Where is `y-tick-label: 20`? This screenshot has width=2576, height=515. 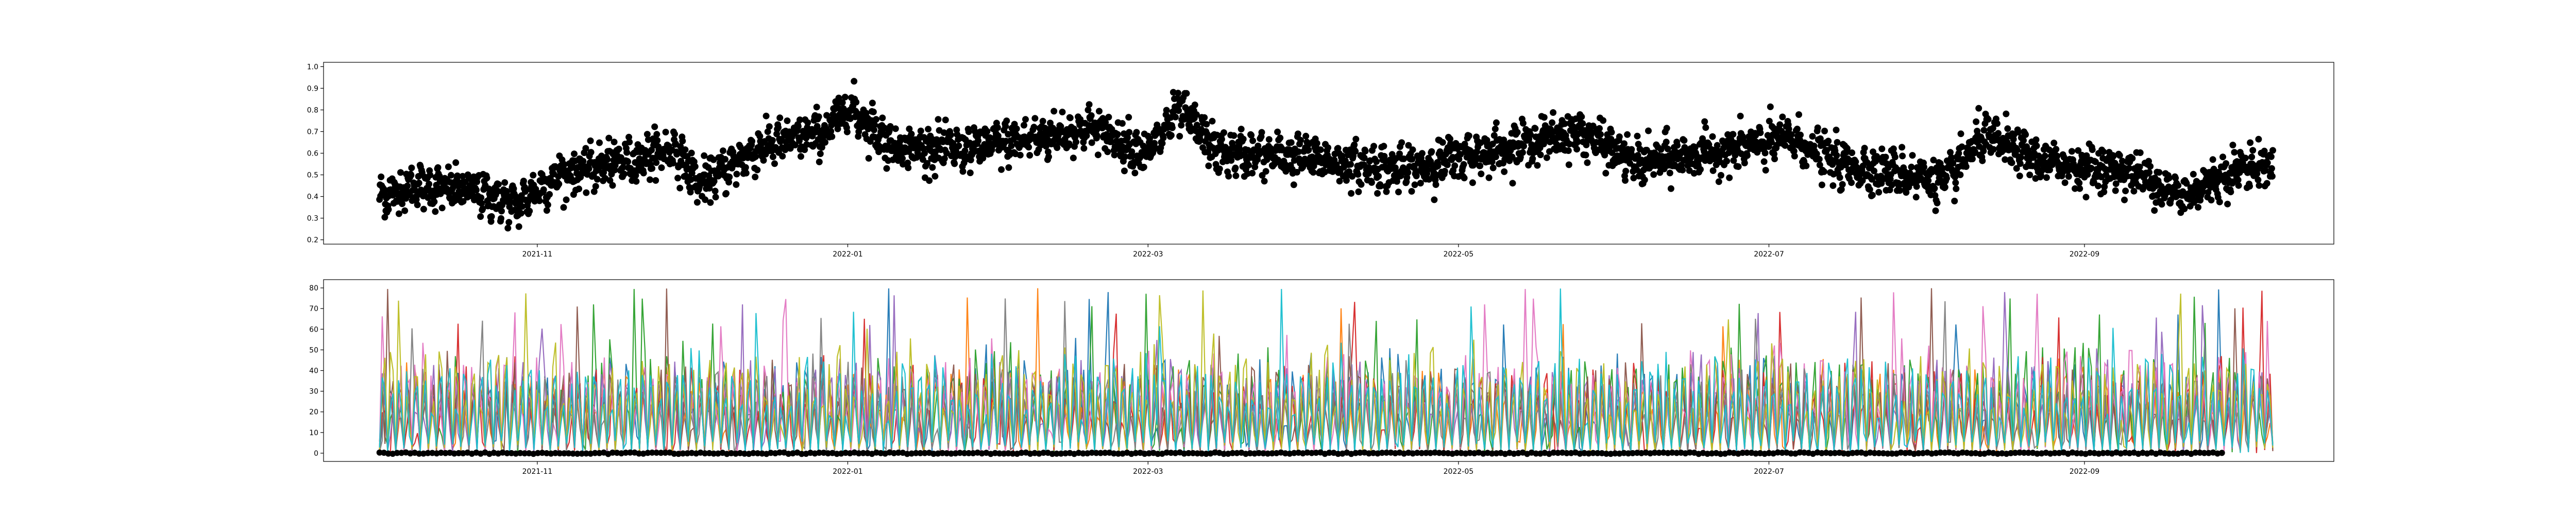 y-tick-label: 20 is located at coordinates (313, 412).